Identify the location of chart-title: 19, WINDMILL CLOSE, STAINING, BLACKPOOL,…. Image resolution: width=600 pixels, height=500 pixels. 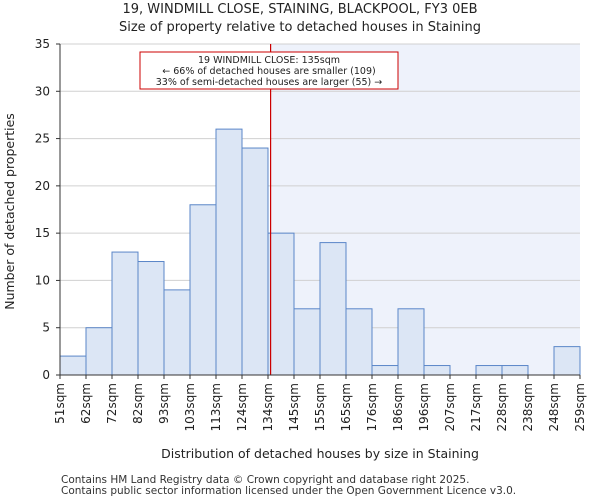
(300, 9).